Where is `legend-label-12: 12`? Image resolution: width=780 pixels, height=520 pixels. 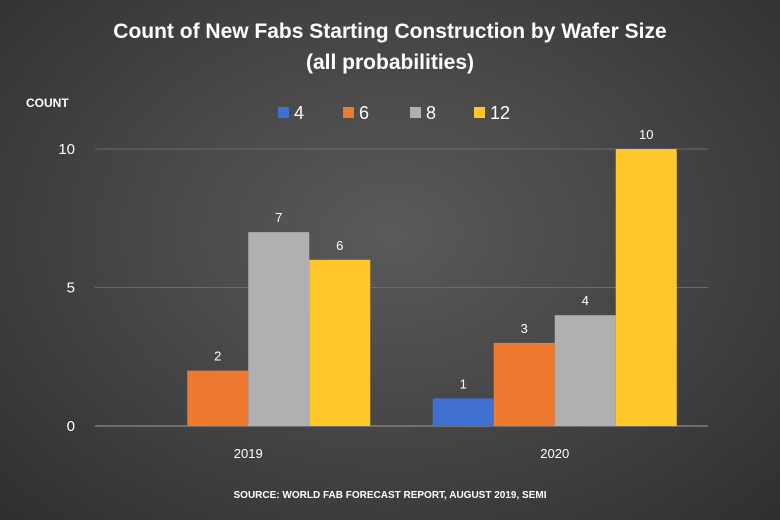 legend-label-12: 12 is located at coordinates (500, 113).